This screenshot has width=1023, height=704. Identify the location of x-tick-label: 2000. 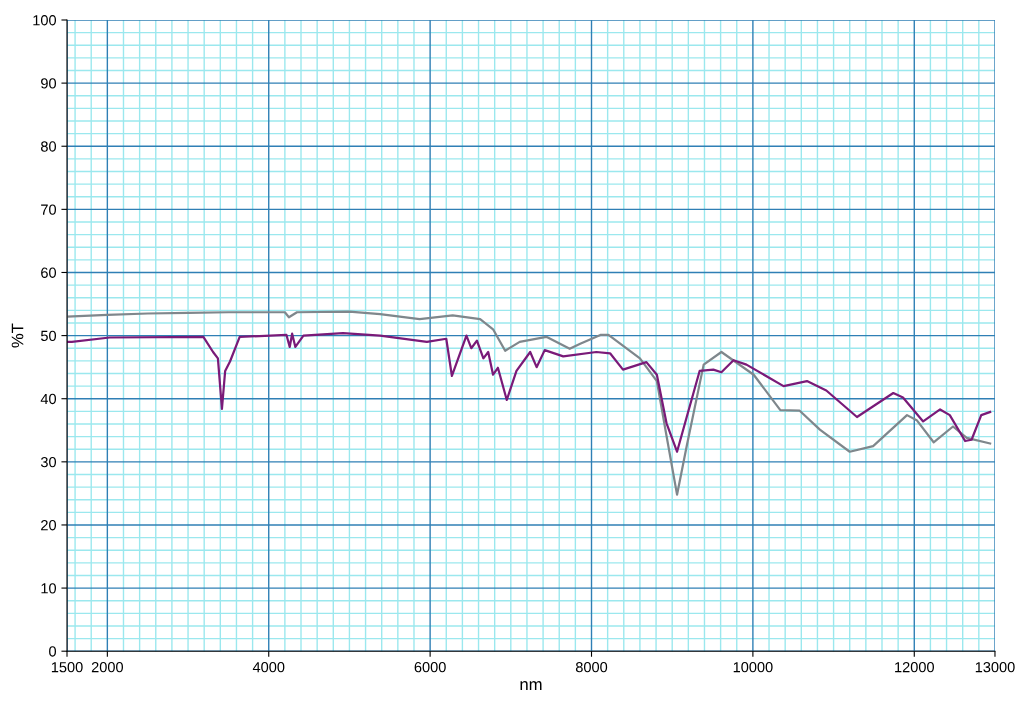
(107, 667).